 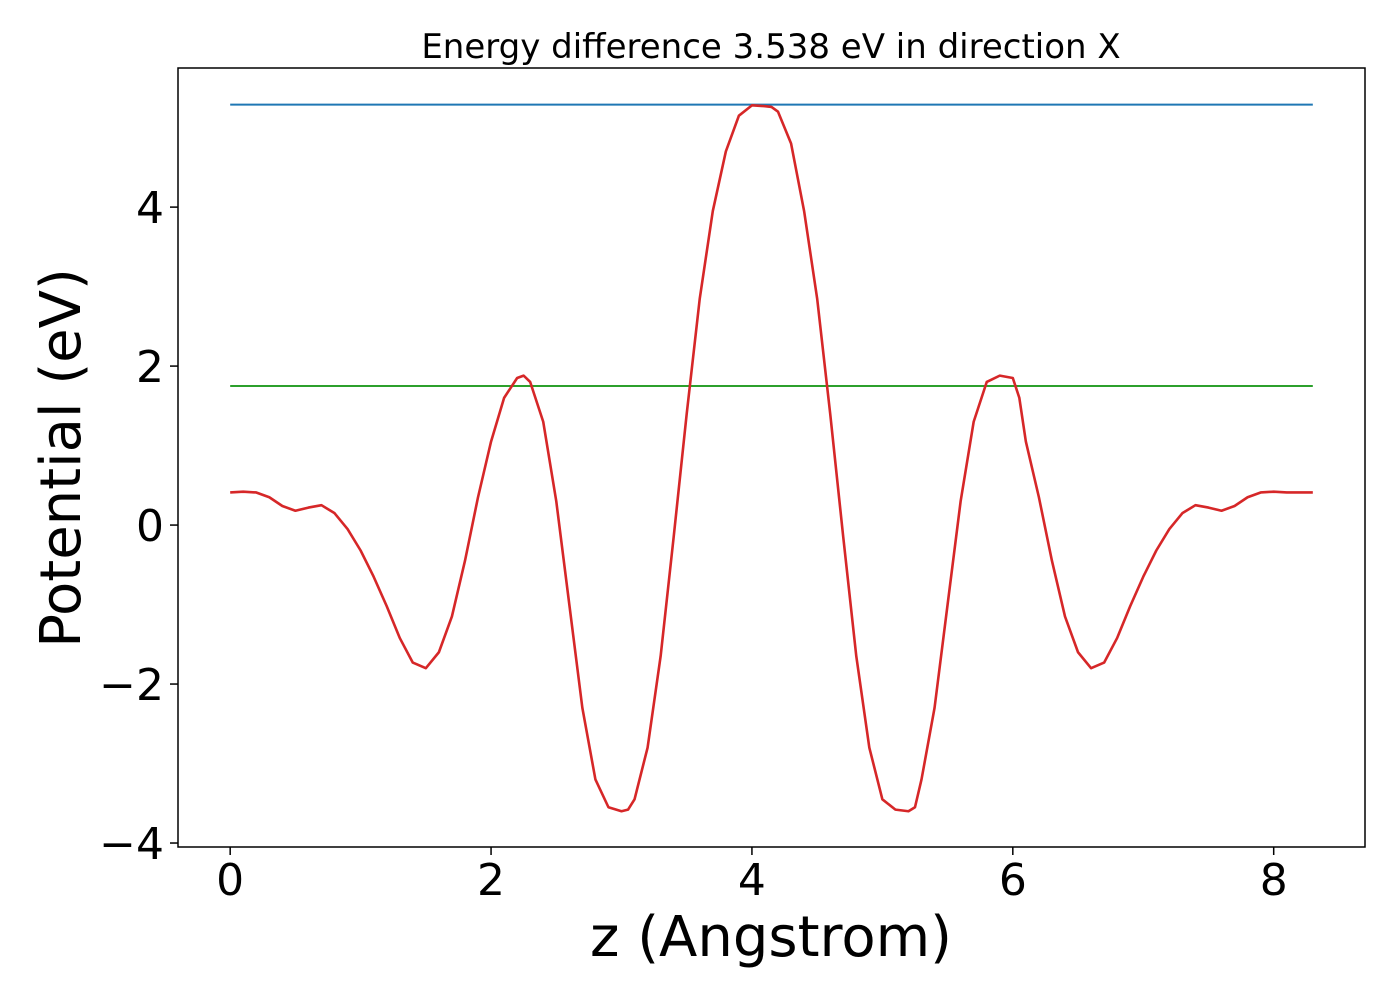 I want to click on x-axis-label: z (Angstrom), so click(x=771, y=937).